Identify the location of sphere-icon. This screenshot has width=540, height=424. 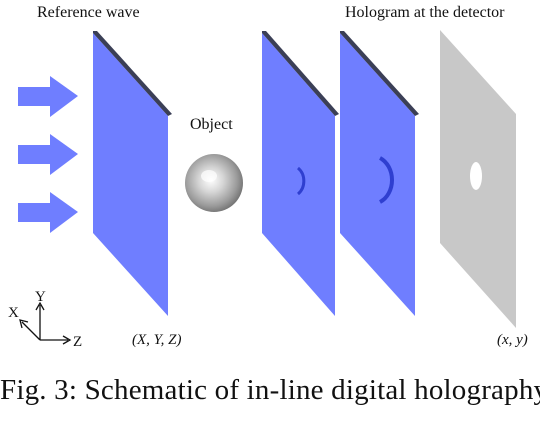
(214, 183).